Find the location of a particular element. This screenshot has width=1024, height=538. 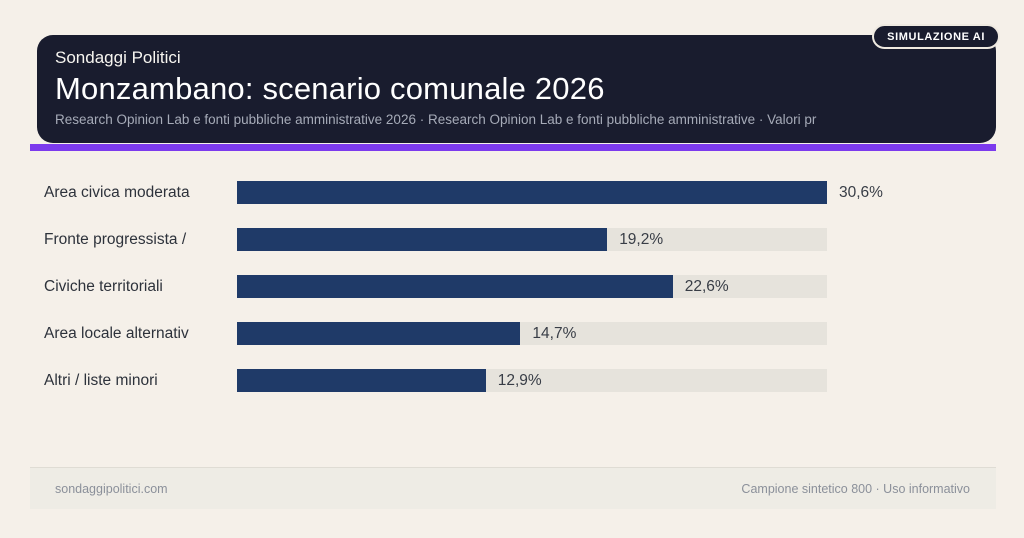

bar-row: Civiche territoriali 22,6% is located at coordinates (512, 286).